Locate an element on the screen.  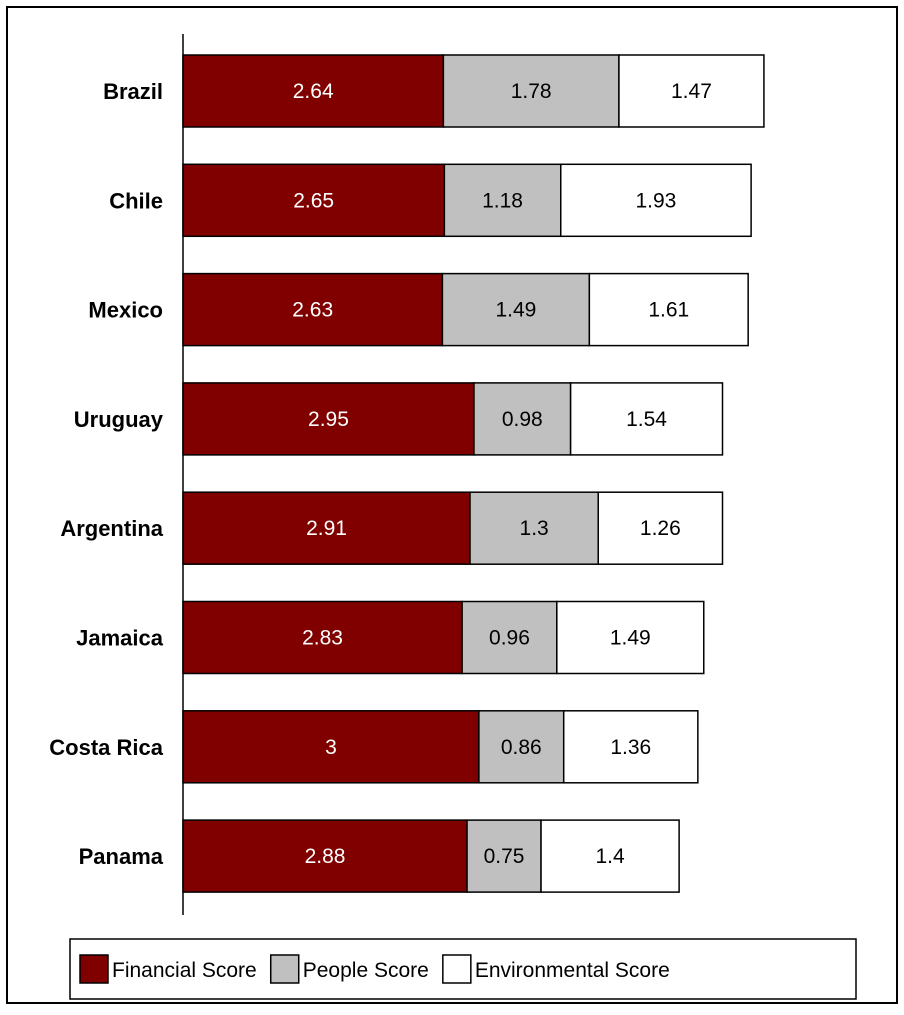
value-label-environmental-score-costa-rica: 1.36 is located at coordinates (630, 747).